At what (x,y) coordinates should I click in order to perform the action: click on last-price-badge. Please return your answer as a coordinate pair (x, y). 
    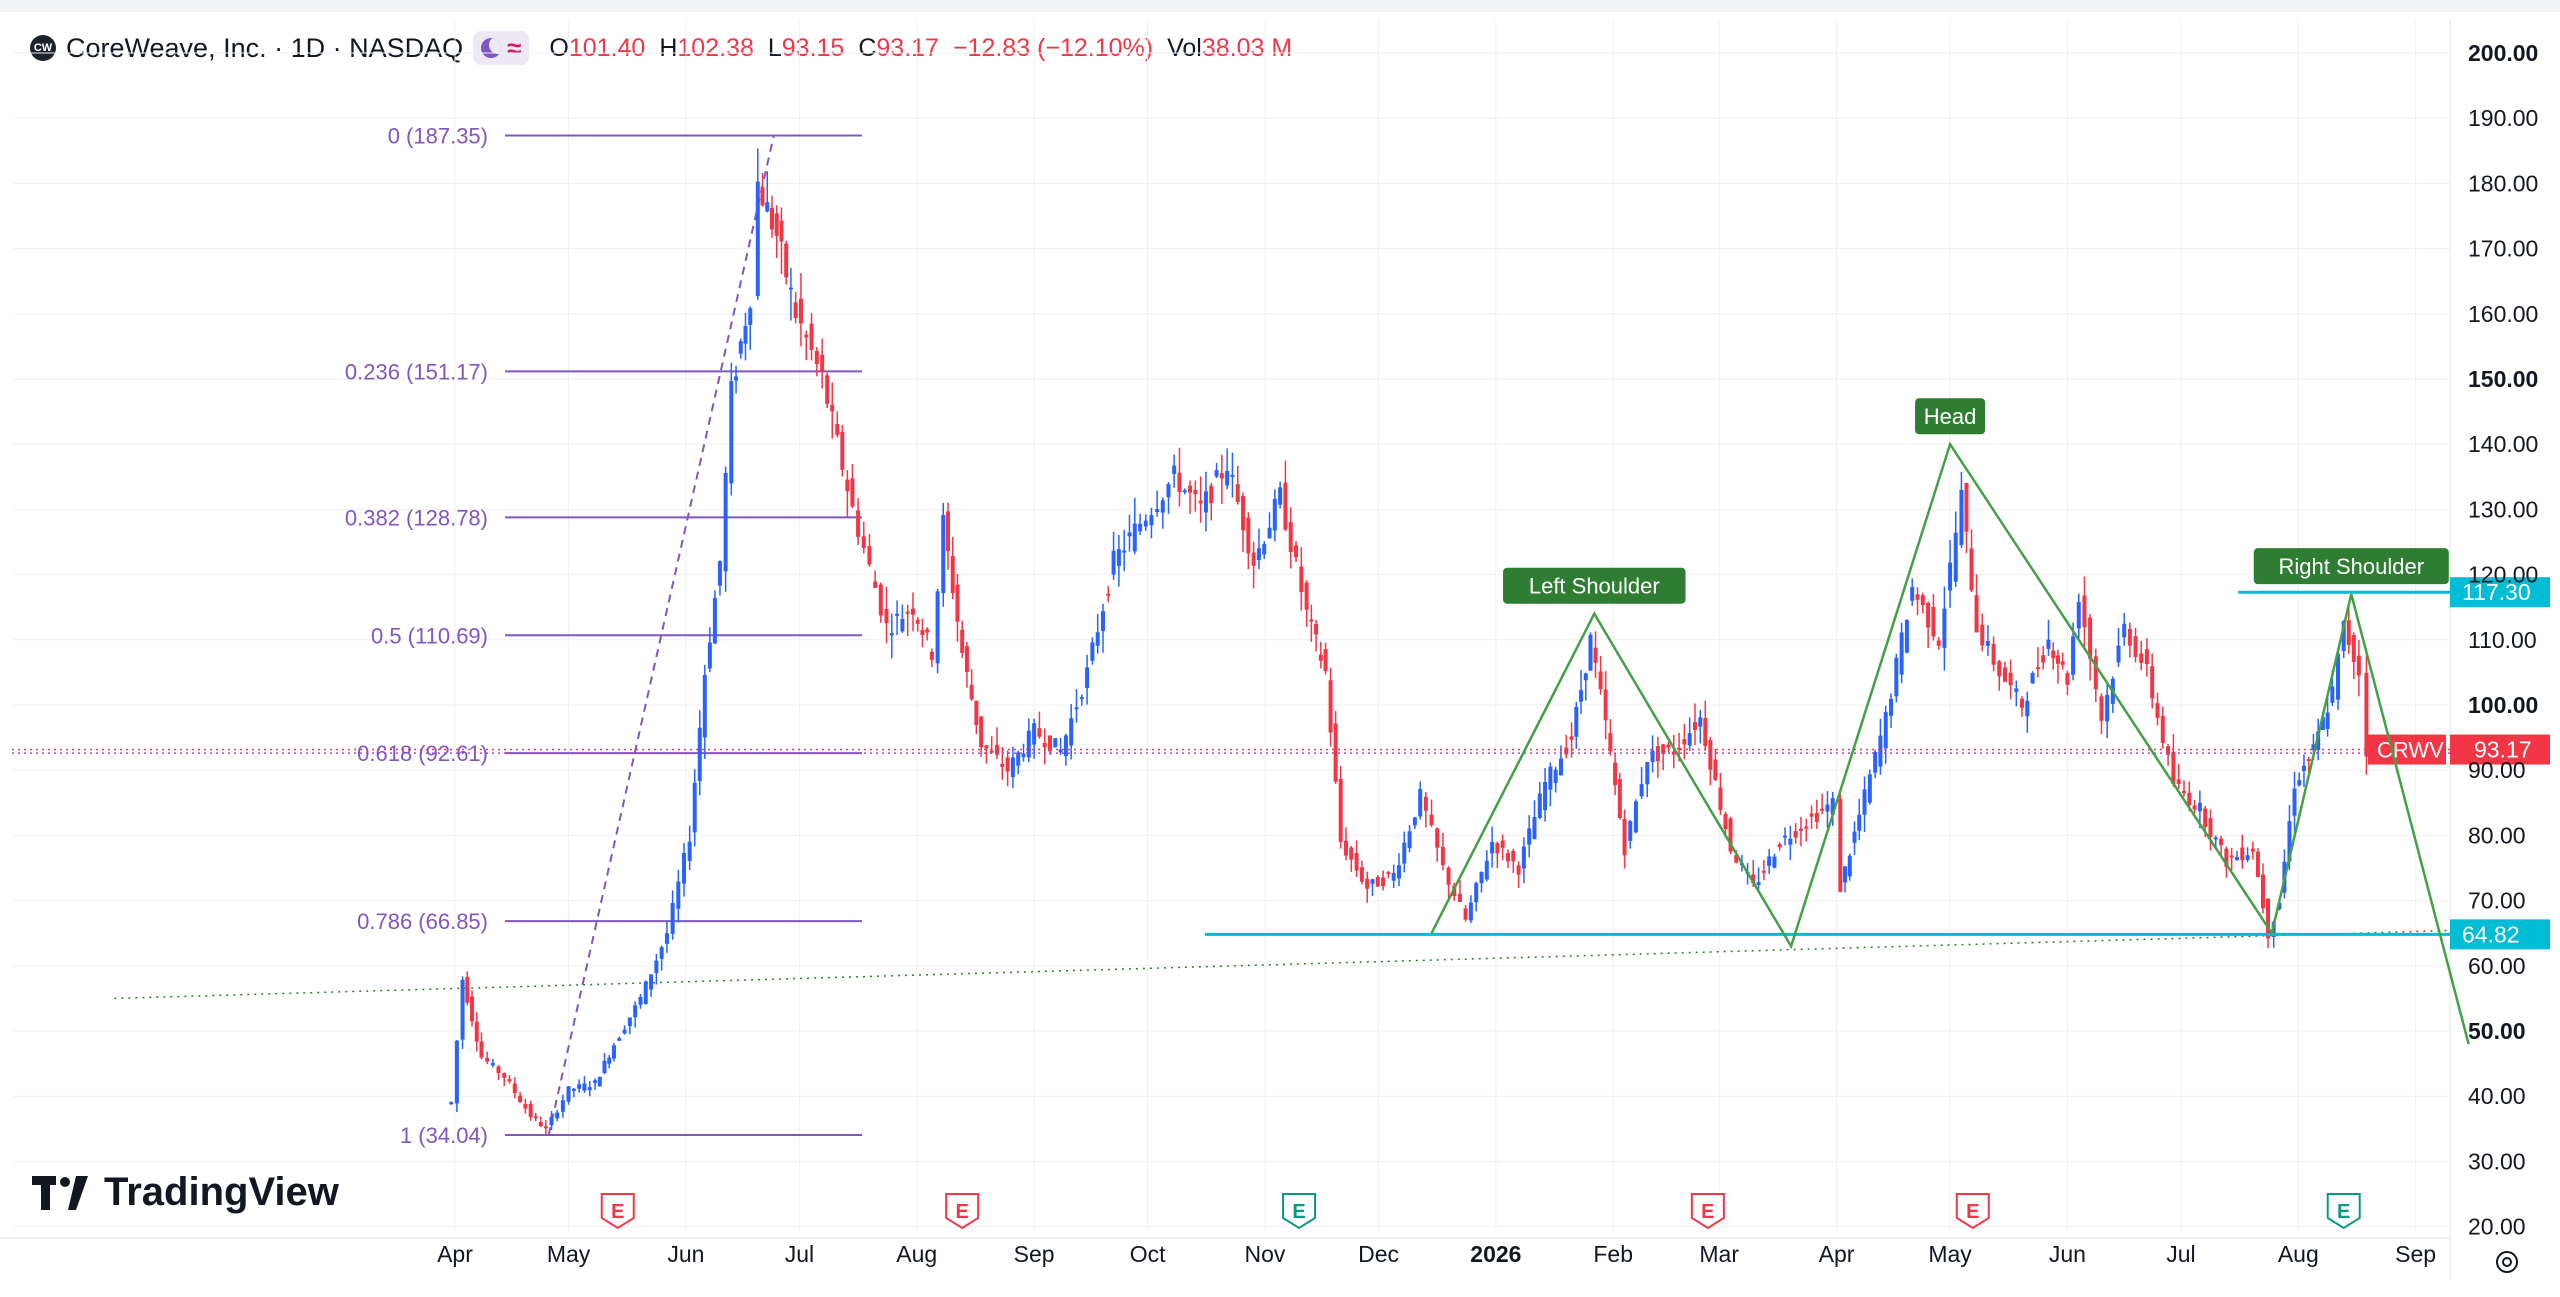
    Looking at the image, I should click on (2500, 749).